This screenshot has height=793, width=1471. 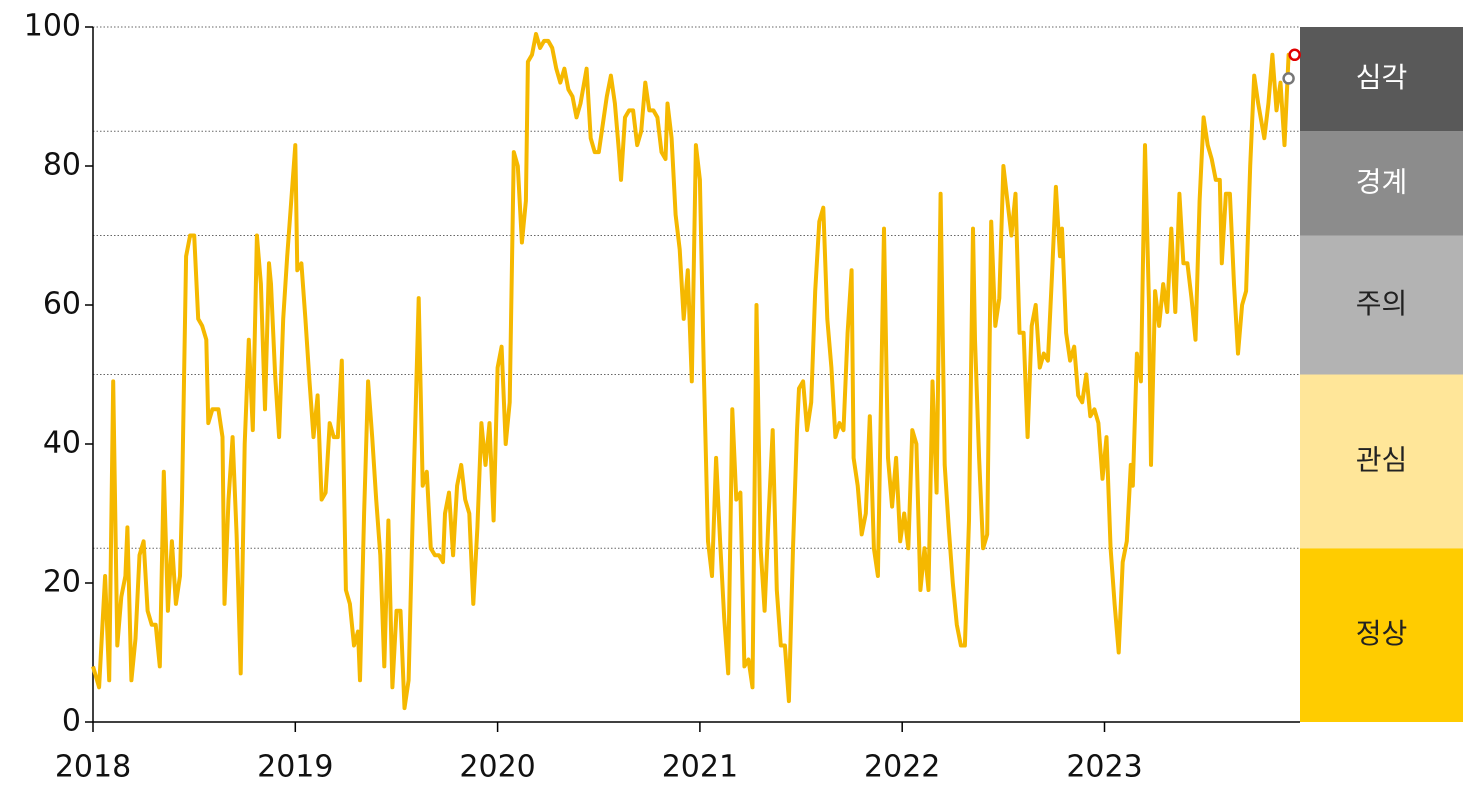 What do you see at coordinates (52, 26) in the screenshot?
I see `y-tick-label: 100` at bounding box center [52, 26].